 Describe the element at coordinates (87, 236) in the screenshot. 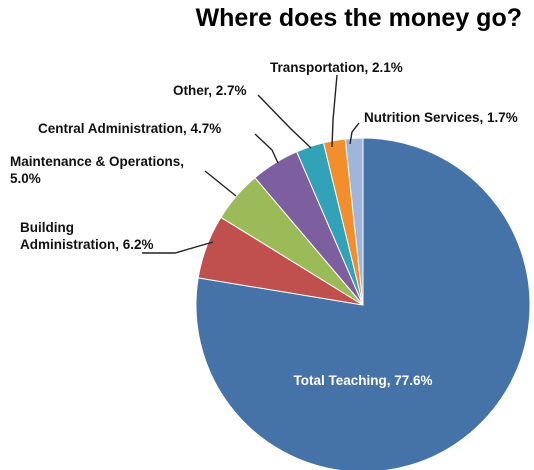

I see `data-label-building-administration: Building Administration, 6.2%` at that location.